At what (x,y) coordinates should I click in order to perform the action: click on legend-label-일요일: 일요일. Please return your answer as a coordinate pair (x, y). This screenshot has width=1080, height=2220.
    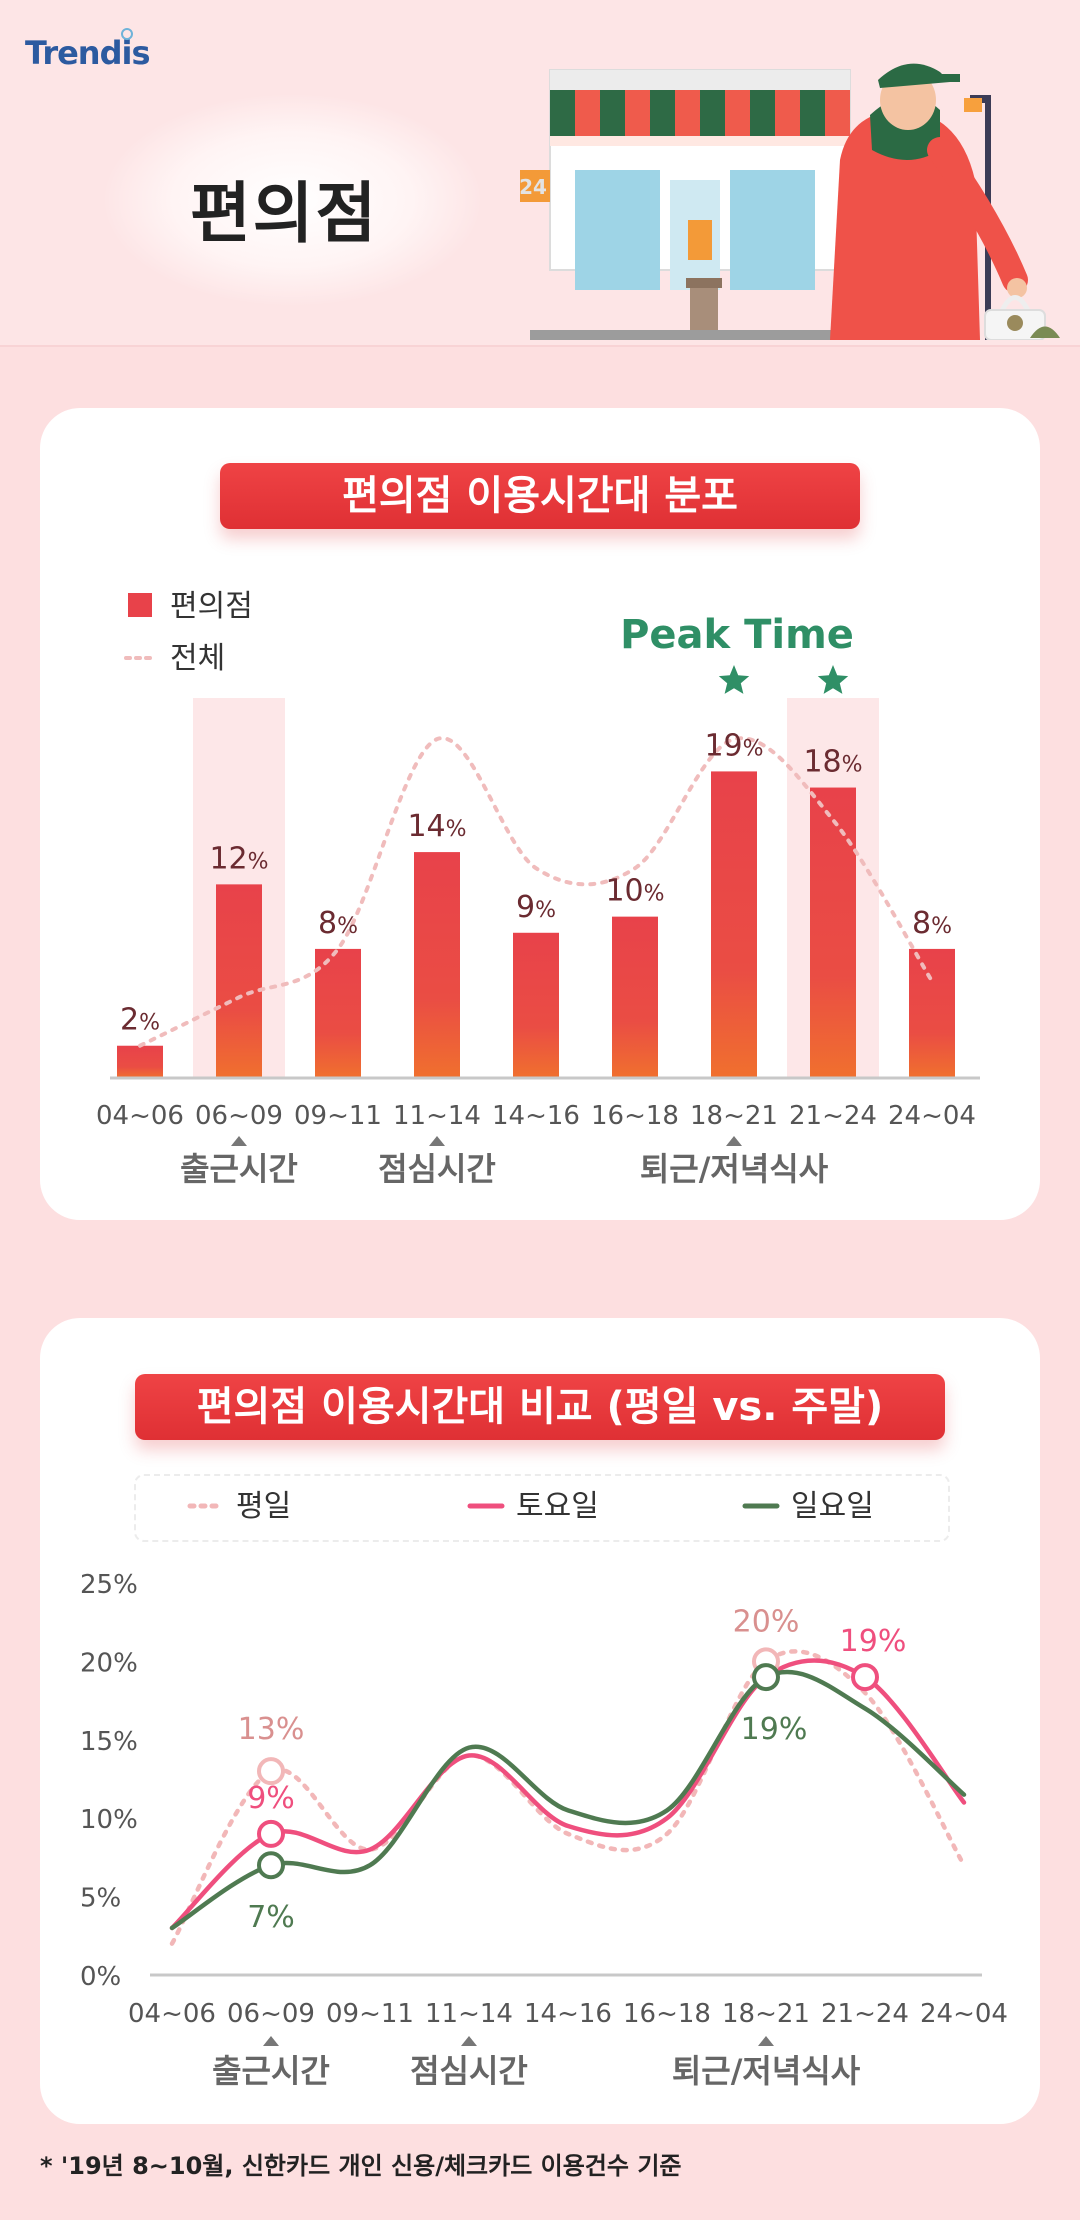
    Looking at the image, I should click on (832, 1506).